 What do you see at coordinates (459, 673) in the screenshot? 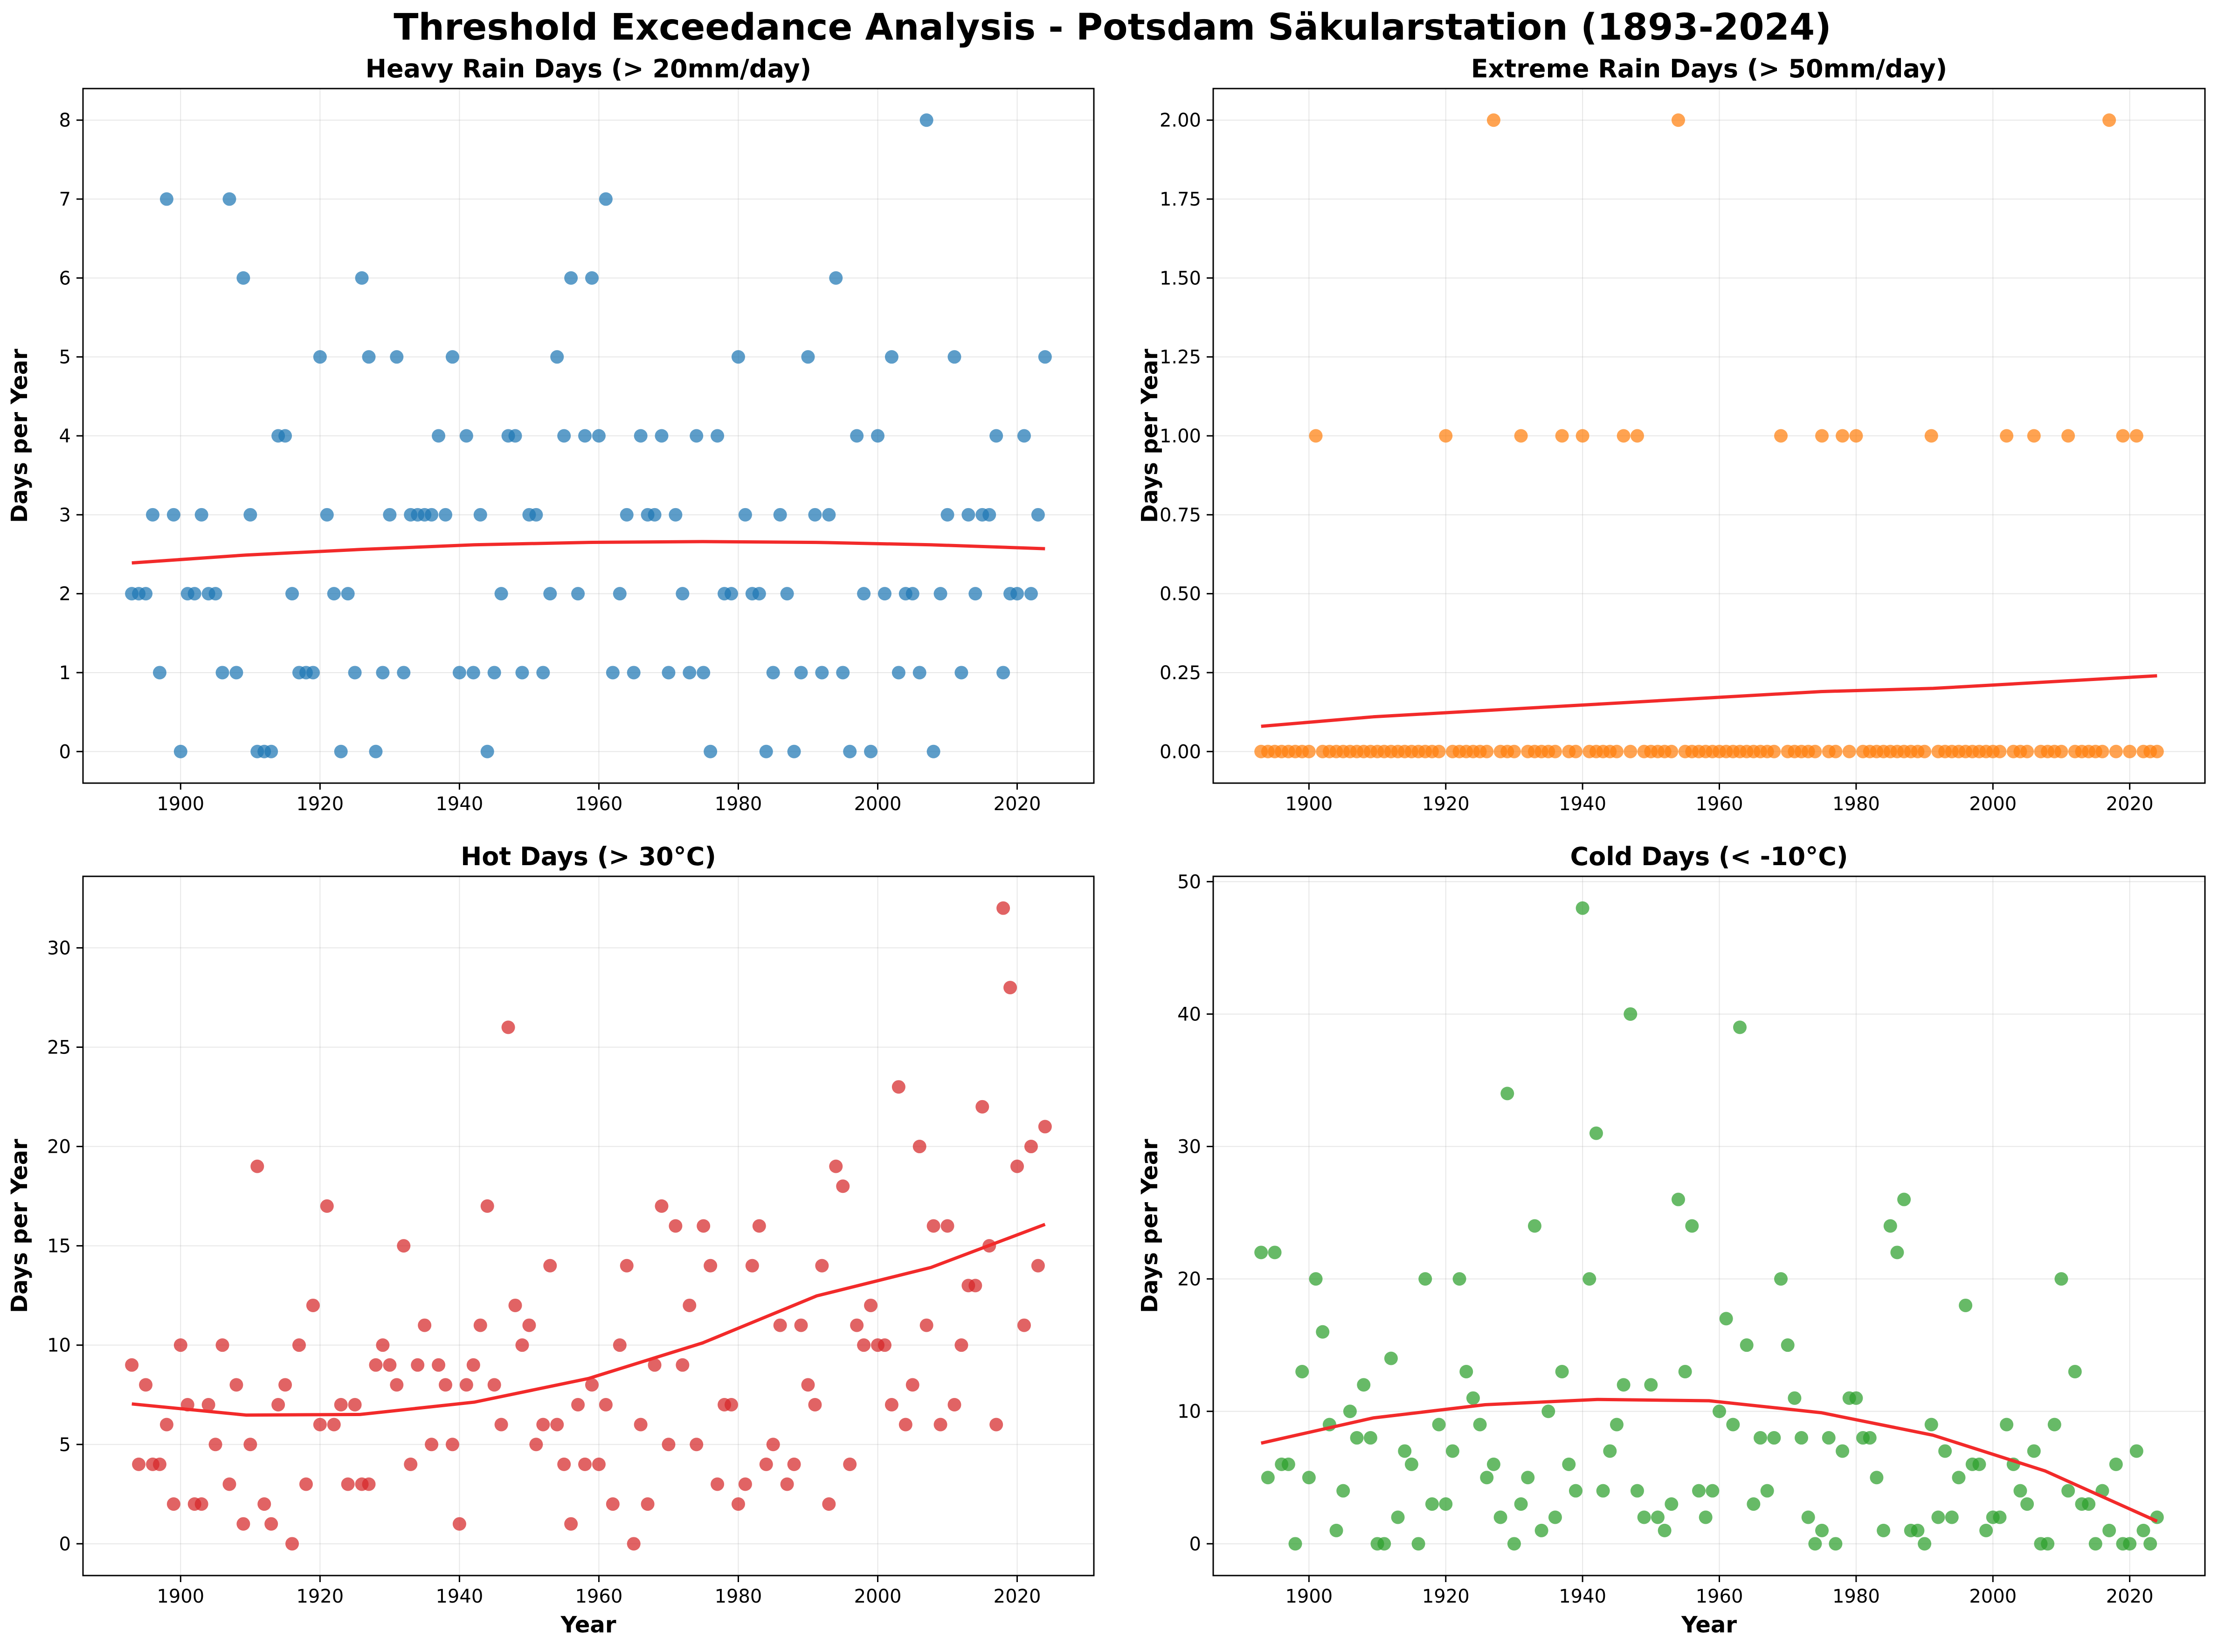
I see `chart0-point-1940` at bounding box center [459, 673].